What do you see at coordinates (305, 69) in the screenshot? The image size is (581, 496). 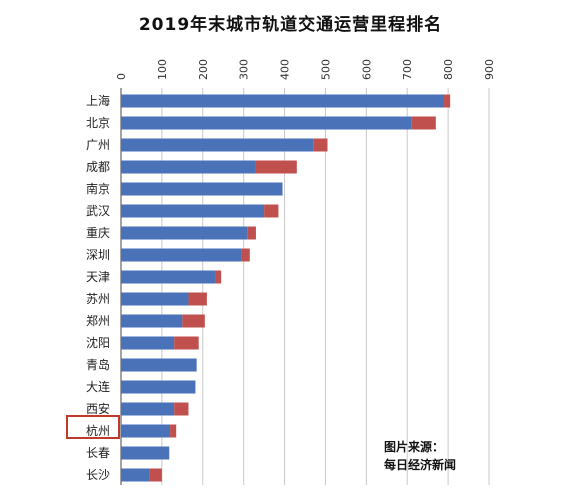 I see `x-tick-labels: 0 100 200 300 400 500 600 700 800 900` at bounding box center [305, 69].